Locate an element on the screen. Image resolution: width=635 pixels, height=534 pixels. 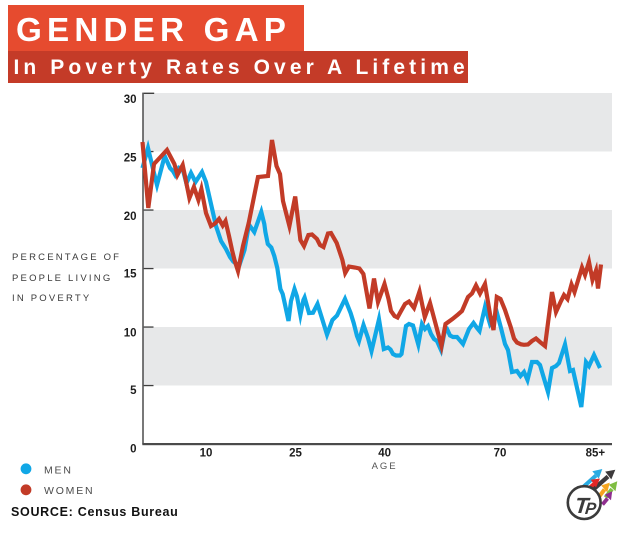
svg-text: 40 is located at coordinates (384, 454).